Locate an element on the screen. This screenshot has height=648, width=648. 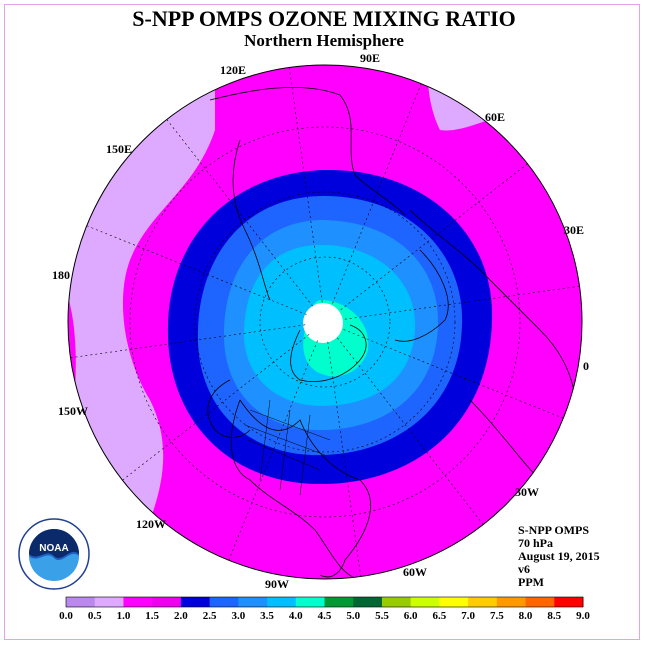
noaa-logo-icon: NOAA is located at coordinates (54, 554).